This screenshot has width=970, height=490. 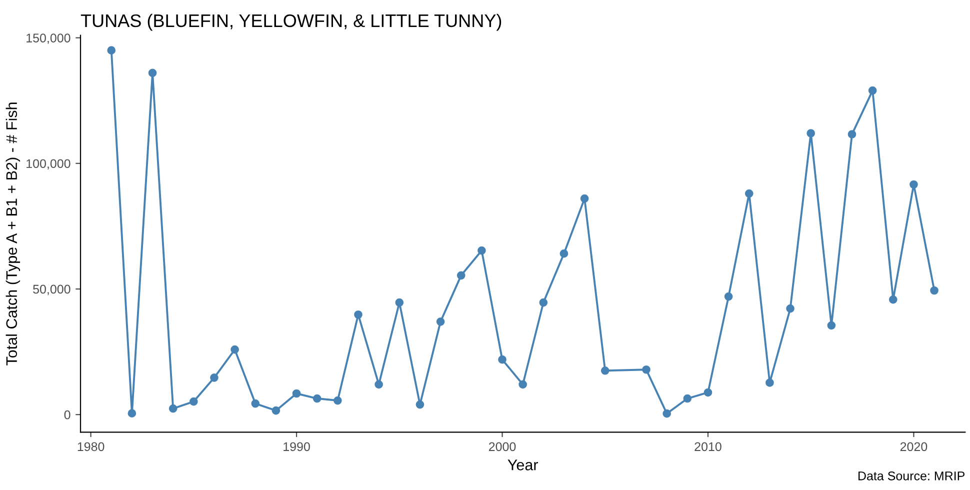 What do you see at coordinates (48, 39) in the screenshot?
I see `y-tick-label: 150,000` at bounding box center [48, 39].